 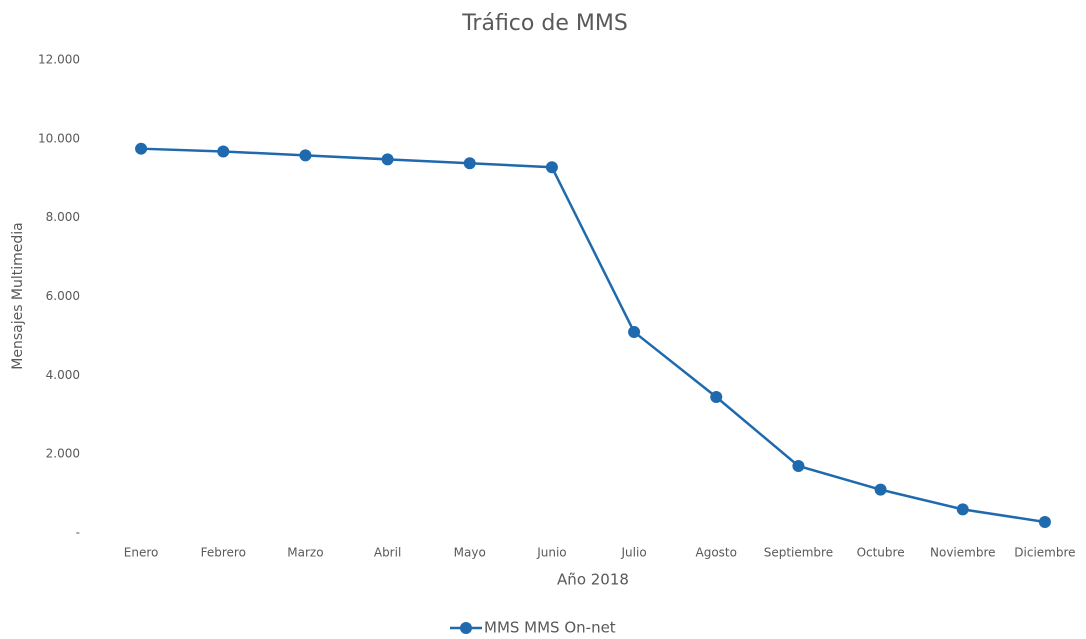 I want to click on y-tick-label: 12.000, so click(x=59, y=60).